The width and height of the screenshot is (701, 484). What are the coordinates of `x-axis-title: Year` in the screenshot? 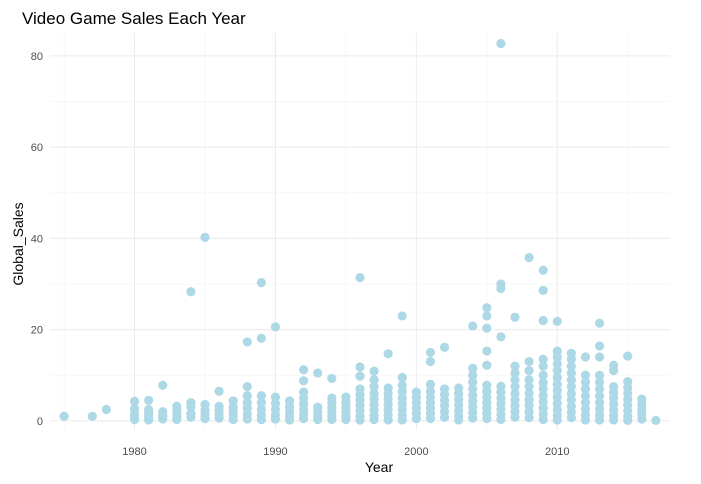 It's located at (379, 467).